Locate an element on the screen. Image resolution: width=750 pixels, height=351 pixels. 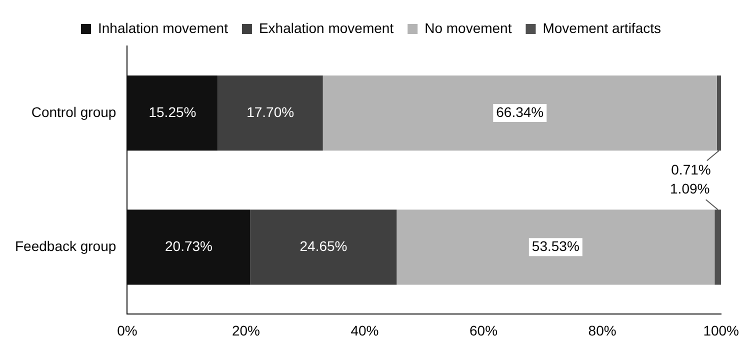
y-tick-label: Control group is located at coordinates (73, 112).